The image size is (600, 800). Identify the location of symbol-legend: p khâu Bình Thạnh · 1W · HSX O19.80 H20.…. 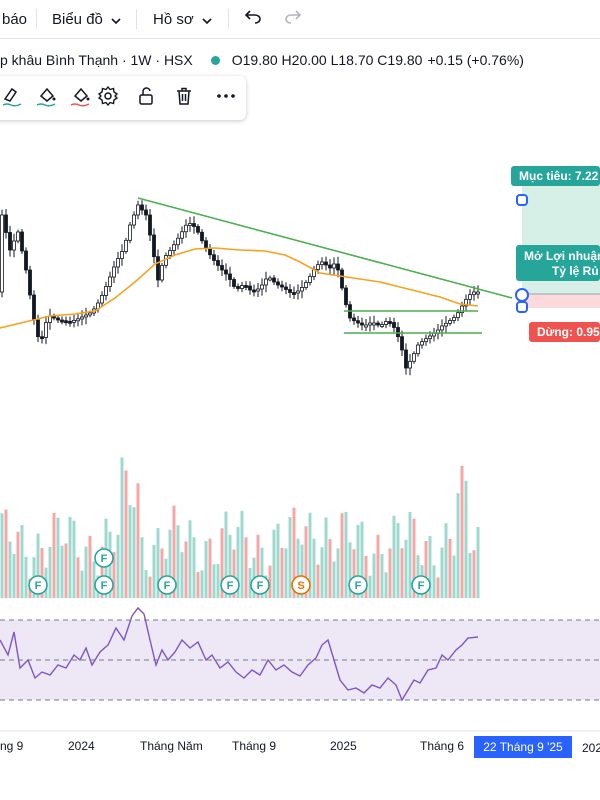
(262, 60).